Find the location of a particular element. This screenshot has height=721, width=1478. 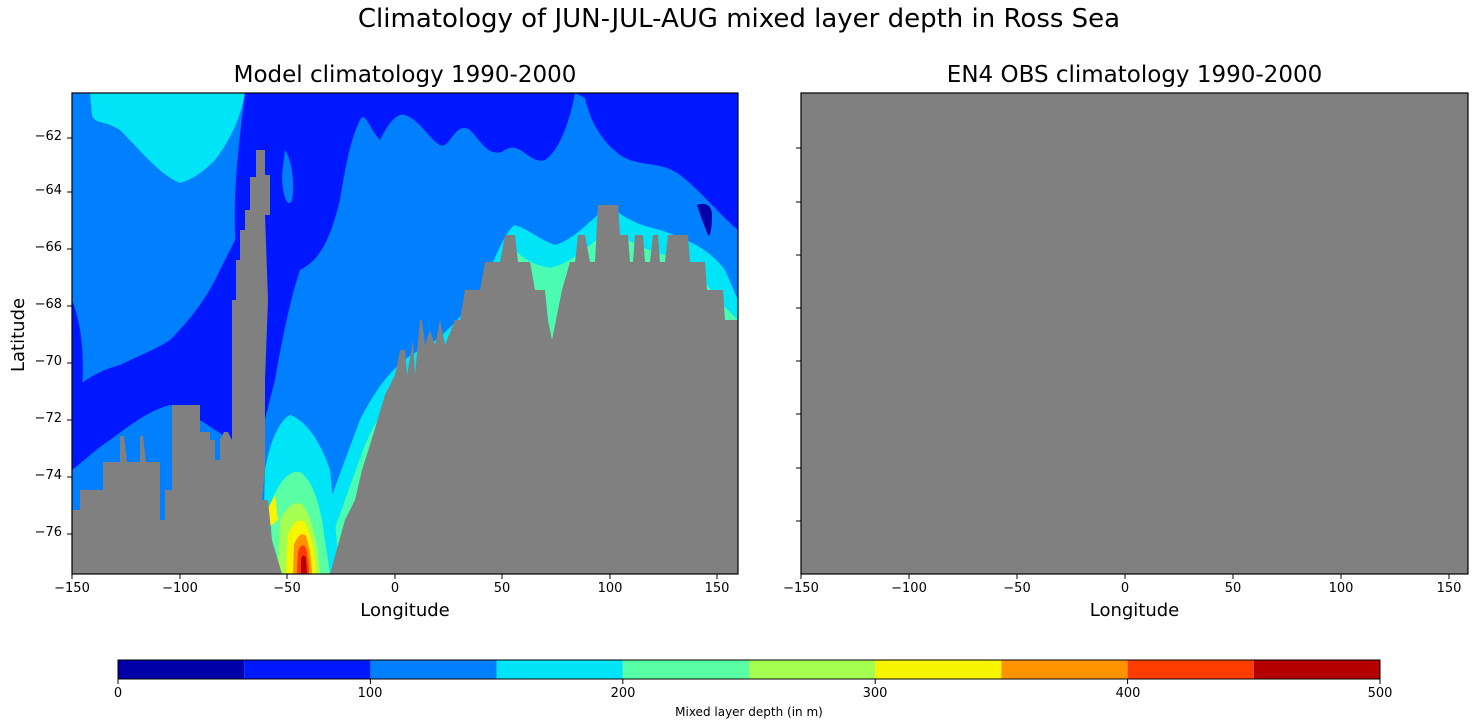

y-tick-label: −70 is located at coordinates (48, 361).